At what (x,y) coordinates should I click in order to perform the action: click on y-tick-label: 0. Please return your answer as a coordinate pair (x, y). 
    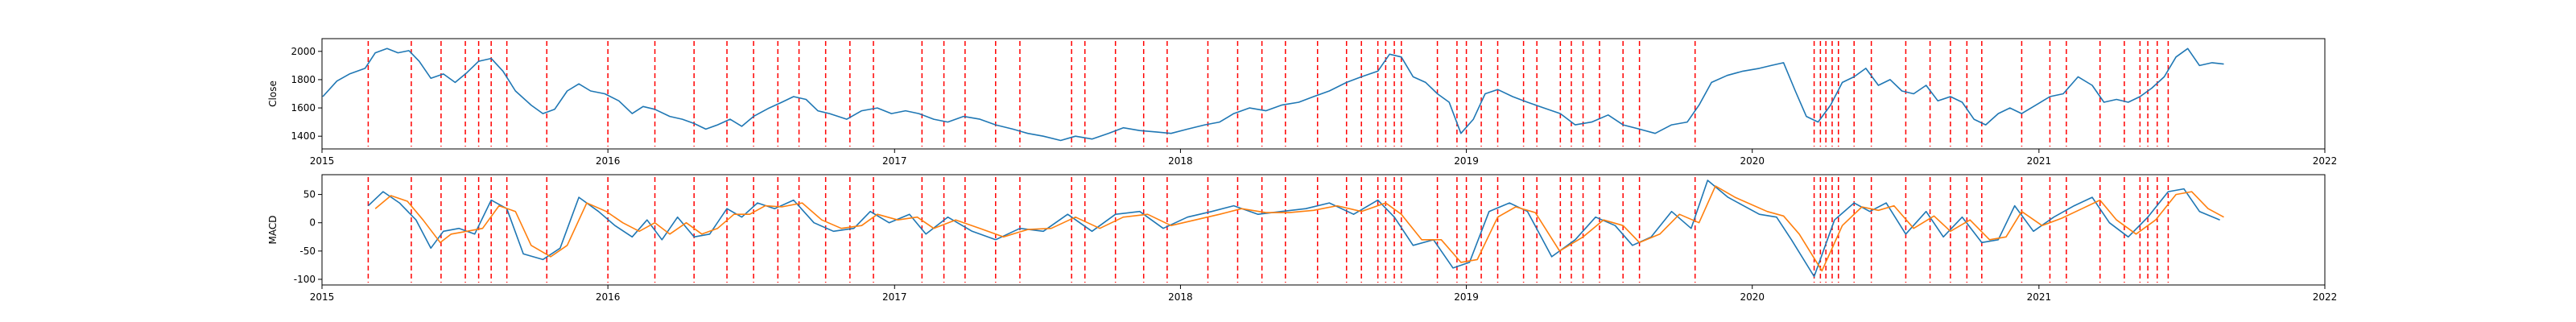
    Looking at the image, I should click on (312, 223).